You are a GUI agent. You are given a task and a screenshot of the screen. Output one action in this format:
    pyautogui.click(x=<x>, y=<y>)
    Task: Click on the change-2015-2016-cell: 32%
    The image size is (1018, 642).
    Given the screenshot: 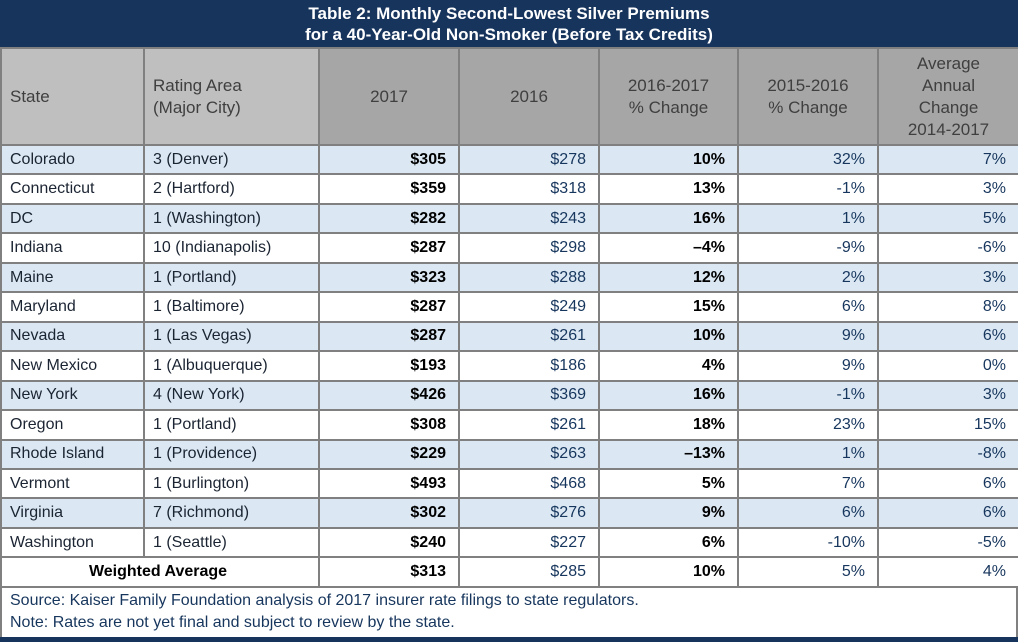 What is the action you would take?
    pyautogui.click(x=808, y=159)
    